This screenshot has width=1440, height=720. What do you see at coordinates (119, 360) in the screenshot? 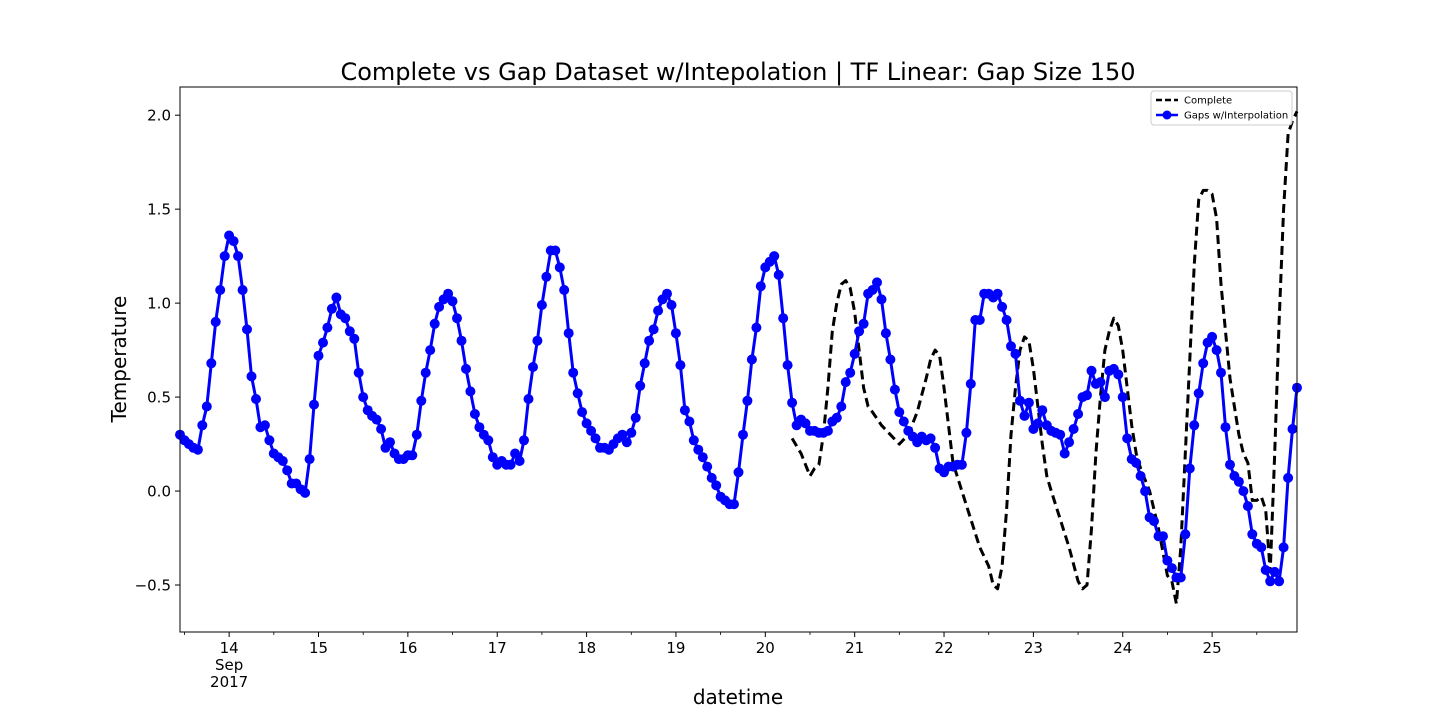
I see `y-axis-label: Temperature` at bounding box center [119, 360].